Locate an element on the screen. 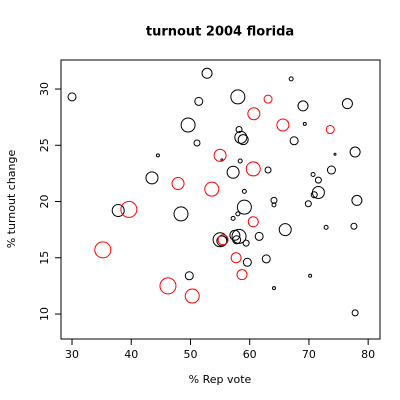  y-tick-label: 20 is located at coordinates (44, 202).